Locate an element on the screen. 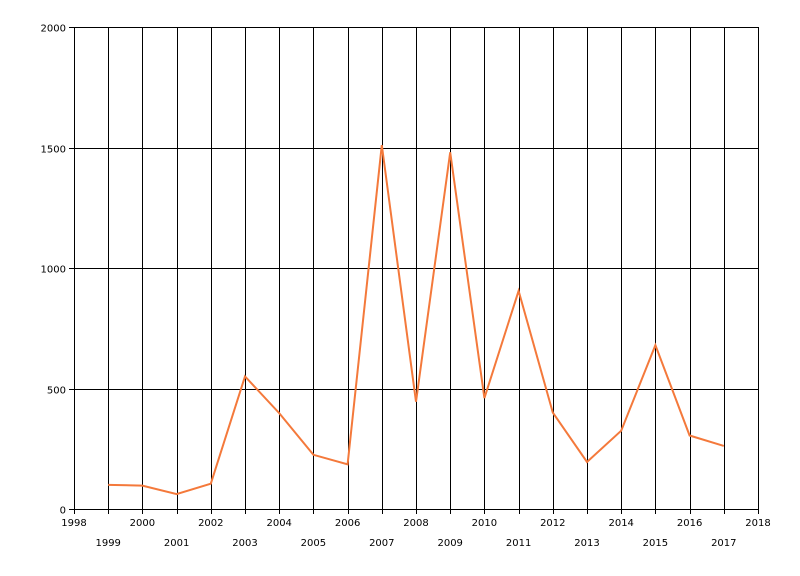 This screenshot has width=800, height=576. y-tick-label: 2000 is located at coordinates (53, 29).